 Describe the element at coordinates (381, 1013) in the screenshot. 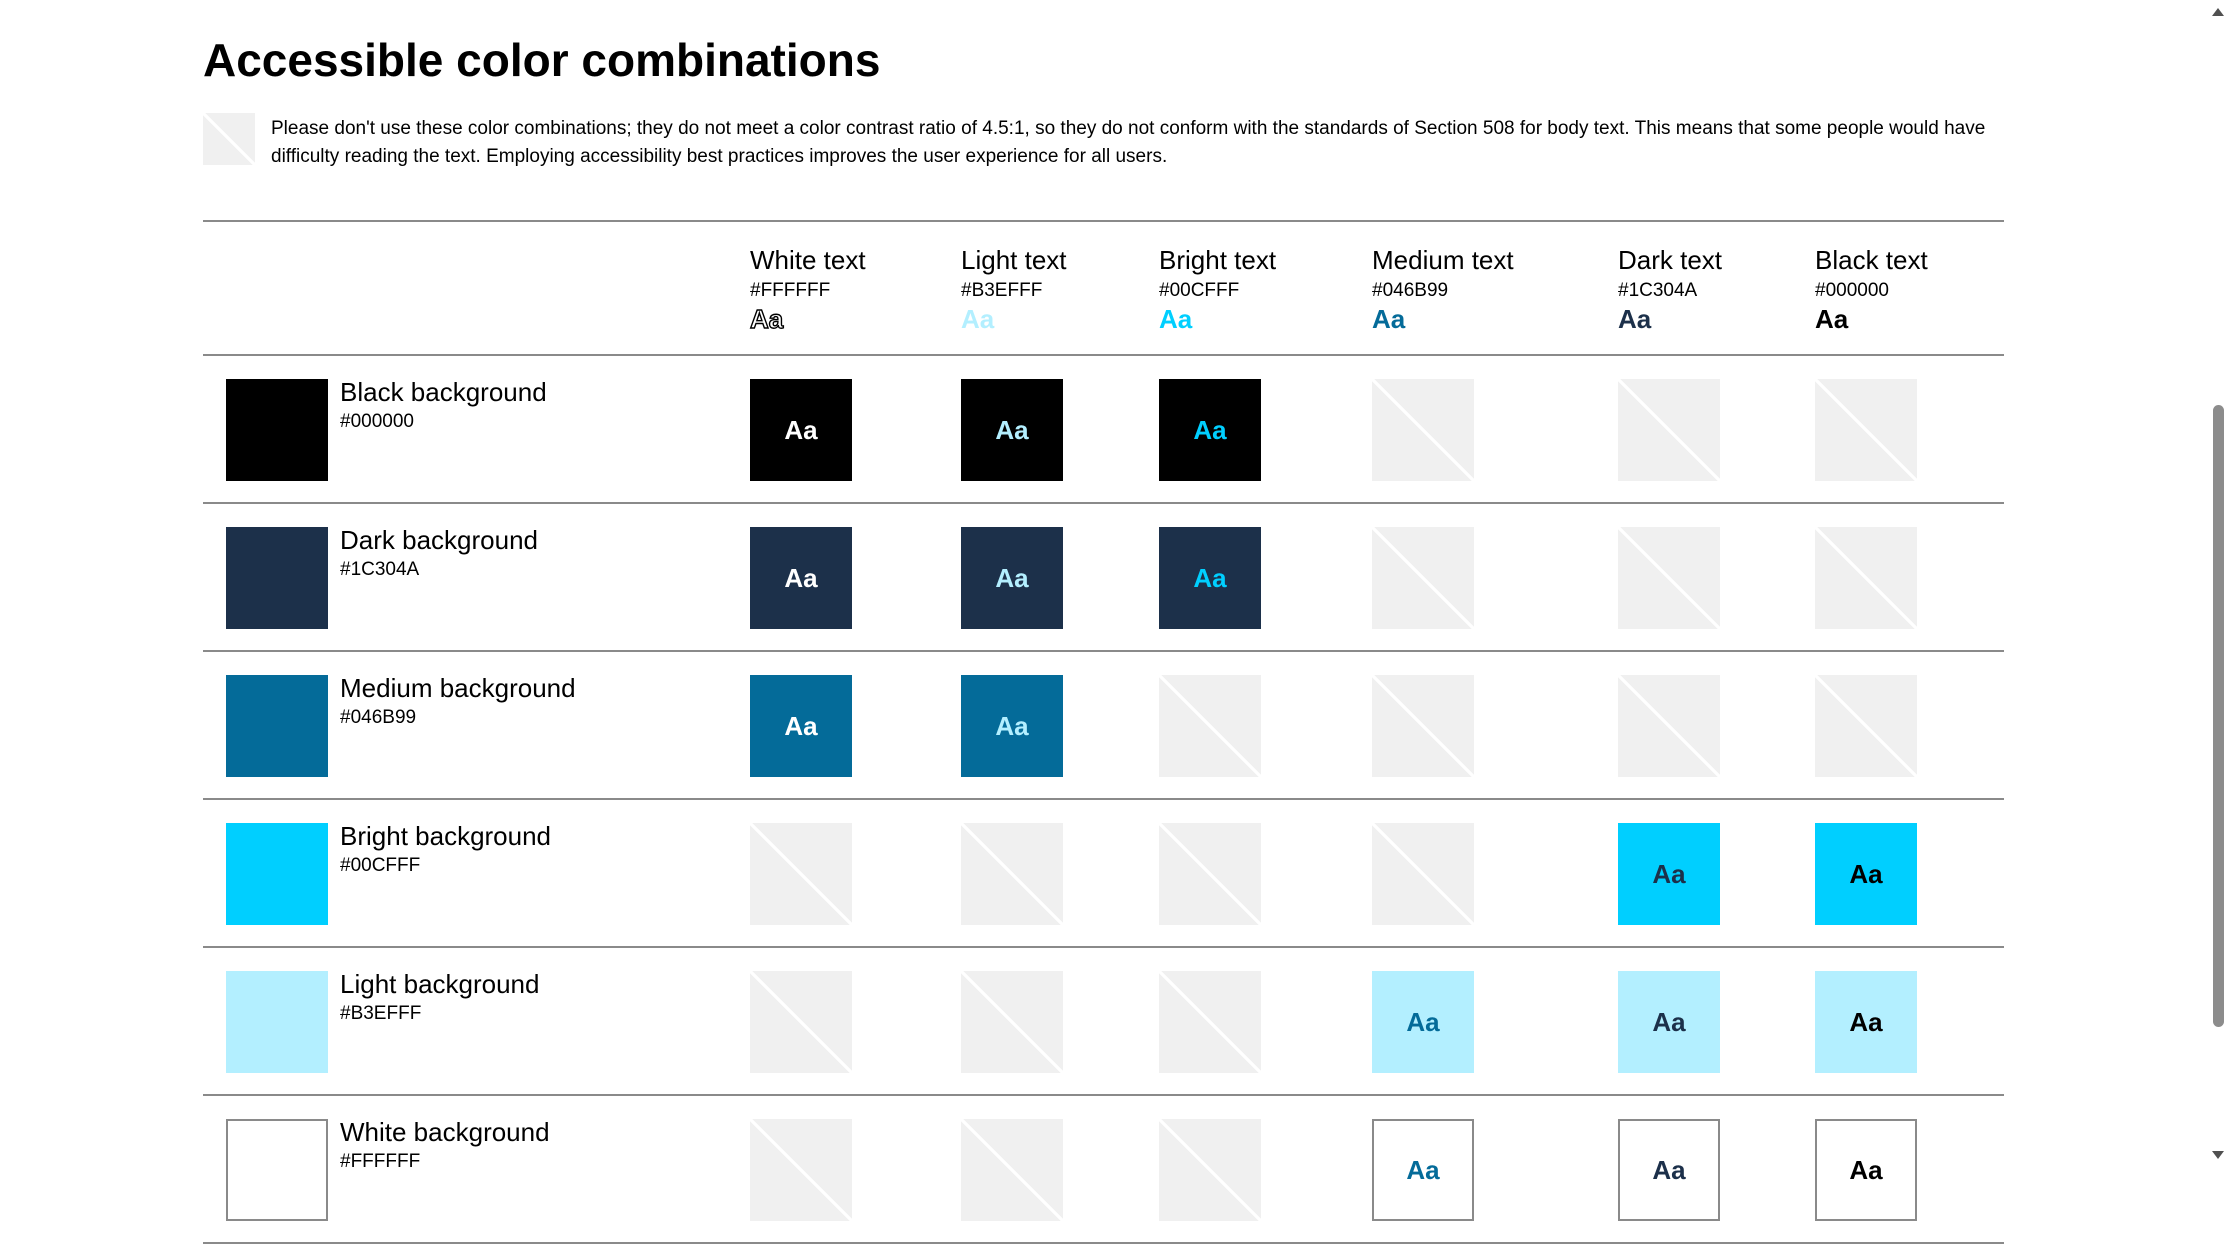

I see `background-hex: #B3EFFF` at that location.